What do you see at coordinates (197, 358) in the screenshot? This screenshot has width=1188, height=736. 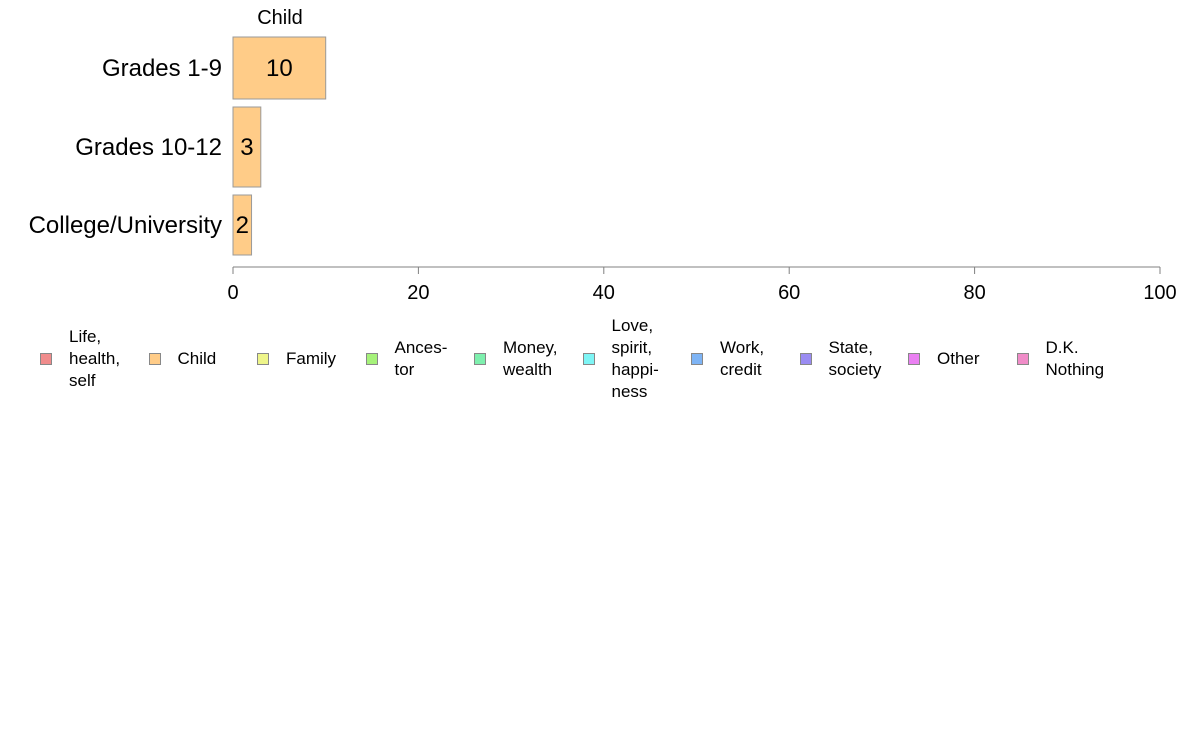 I see `legend-label: Child` at bounding box center [197, 358].